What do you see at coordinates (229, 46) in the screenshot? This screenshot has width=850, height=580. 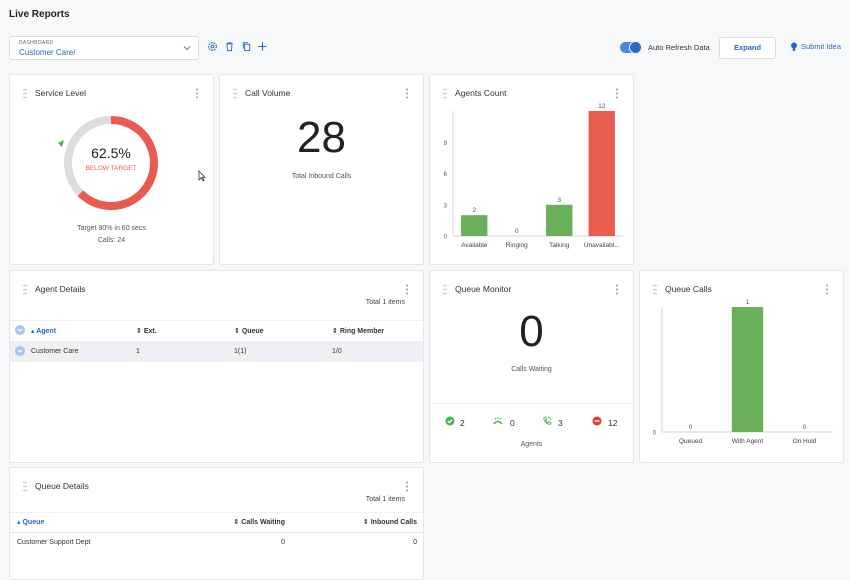 I see `trash-icon` at bounding box center [229, 46].